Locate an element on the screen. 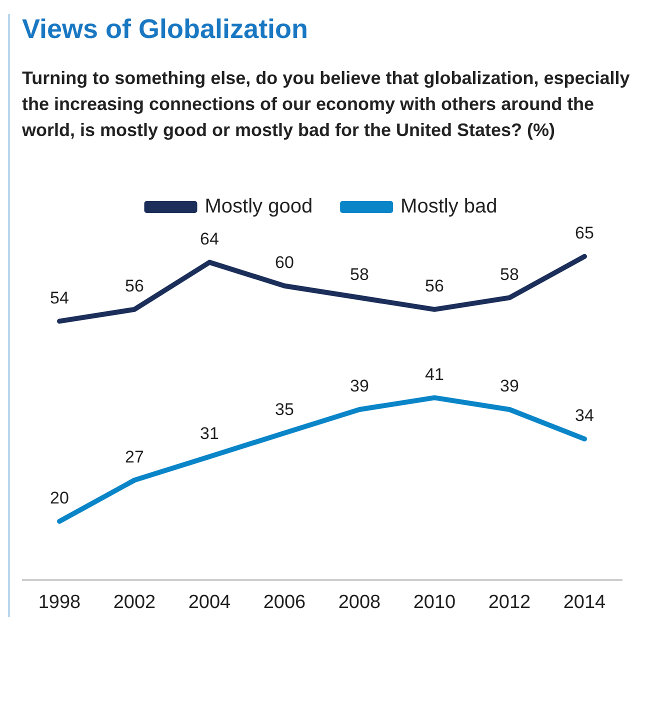 The image size is (658, 704). x-tick-label: 2002 is located at coordinates (134, 602).